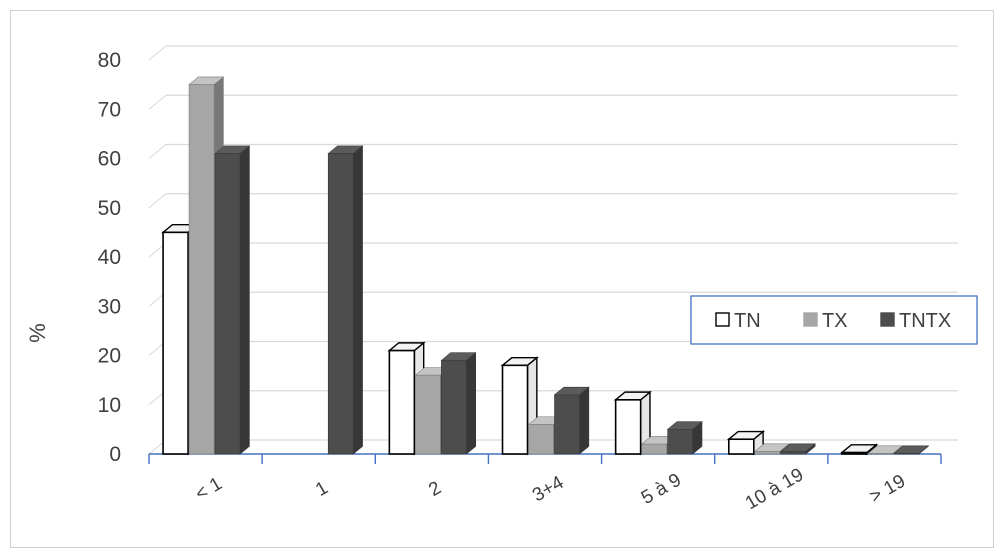 The image size is (1004, 553). Describe the element at coordinates (747, 321) in the screenshot. I see `legend-label: TN` at that location.